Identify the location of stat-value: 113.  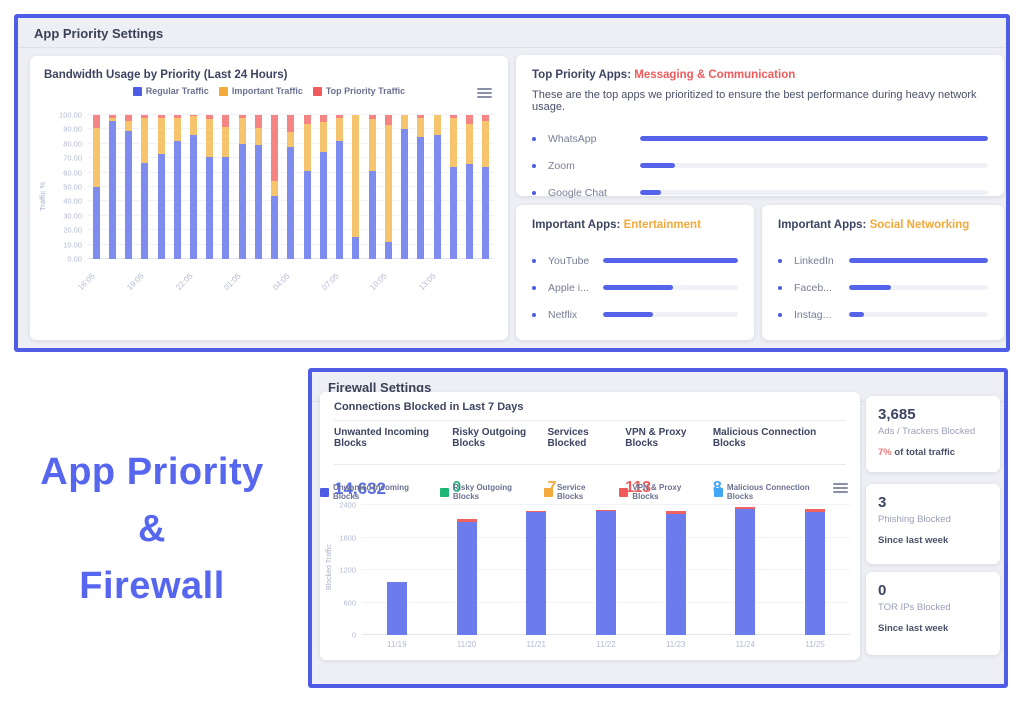
(638, 487).